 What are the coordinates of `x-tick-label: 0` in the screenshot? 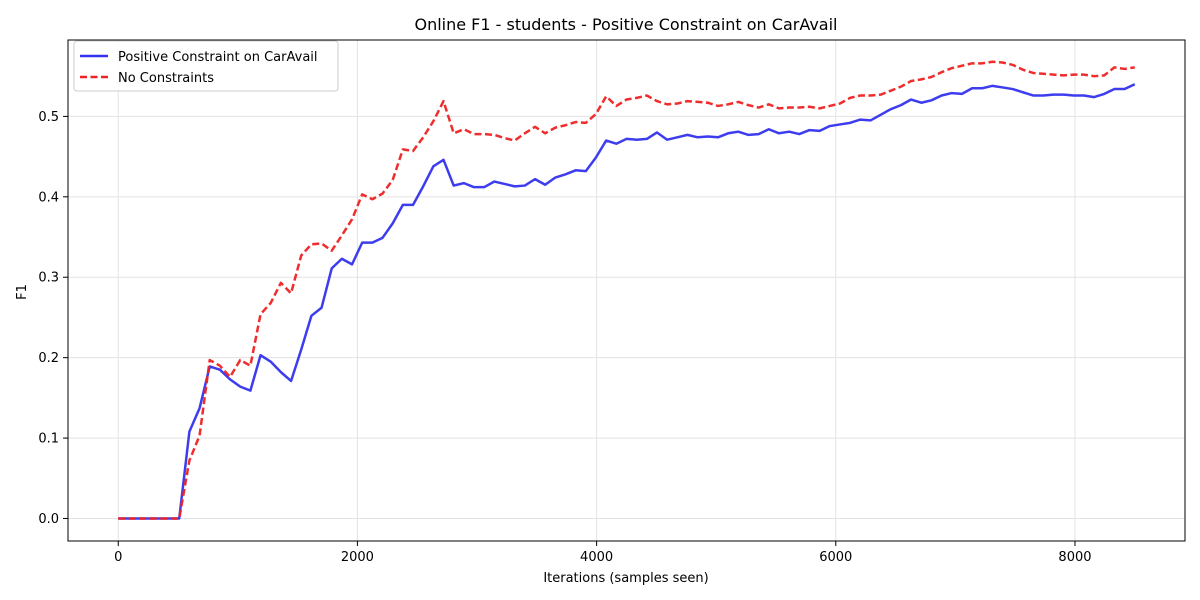 It's located at (118, 557).